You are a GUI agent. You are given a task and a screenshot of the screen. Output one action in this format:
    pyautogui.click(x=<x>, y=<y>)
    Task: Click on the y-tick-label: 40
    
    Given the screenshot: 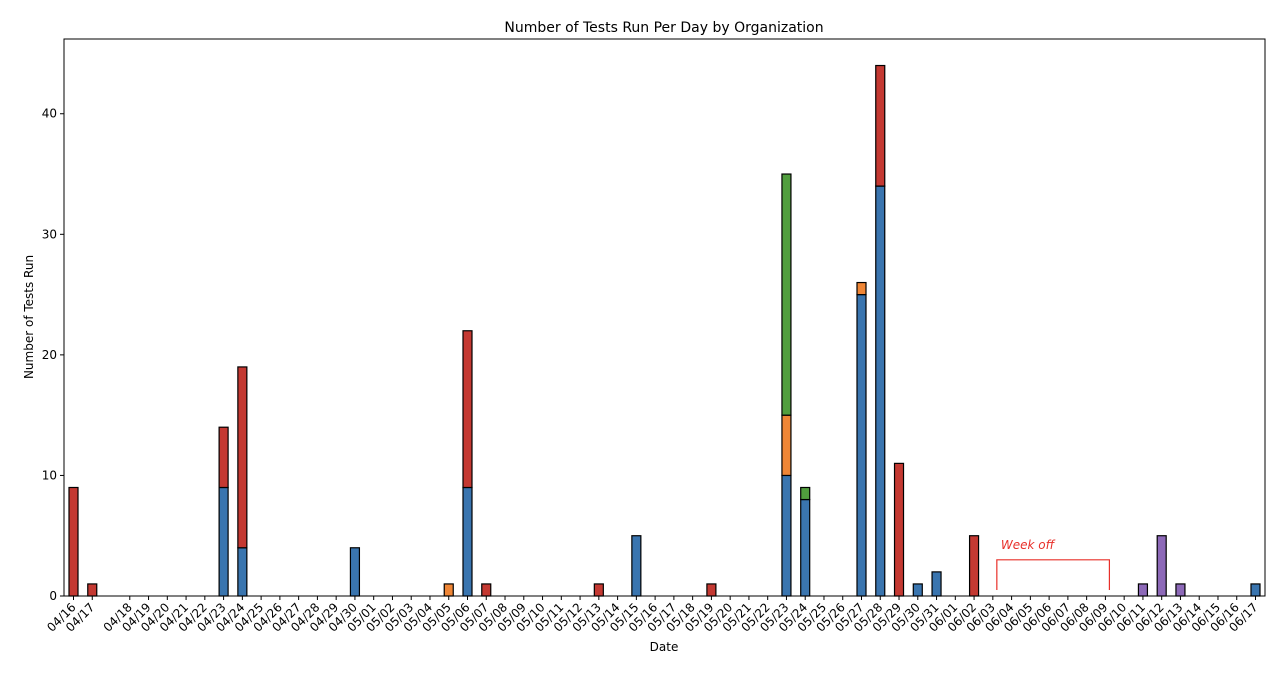 What is the action you would take?
    pyautogui.click(x=49, y=114)
    